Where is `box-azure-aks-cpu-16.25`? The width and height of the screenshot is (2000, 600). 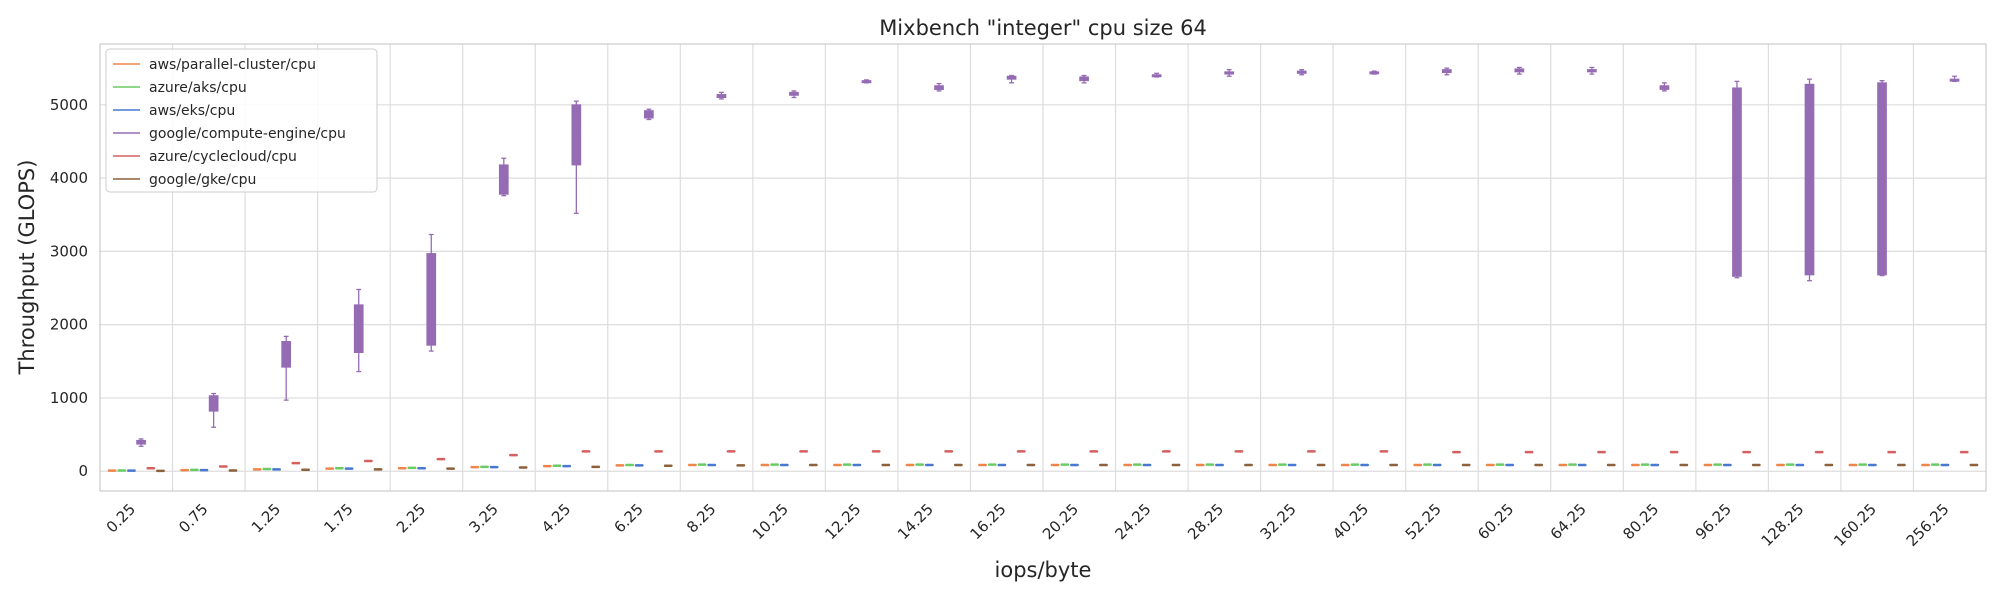
box-azure-aks-cpu-16.25 is located at coordinates (992, 464).